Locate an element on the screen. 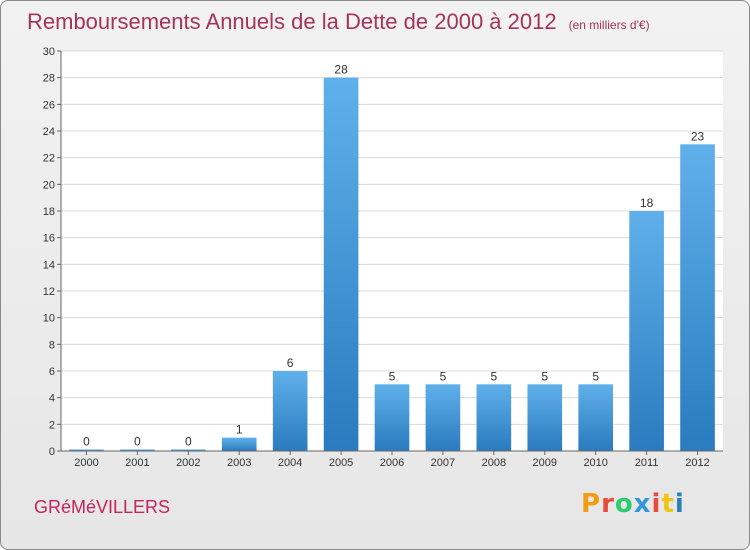 The height and width of the screenshot is (550, 750). logo-letter: P is located at coordinates (591, 504).